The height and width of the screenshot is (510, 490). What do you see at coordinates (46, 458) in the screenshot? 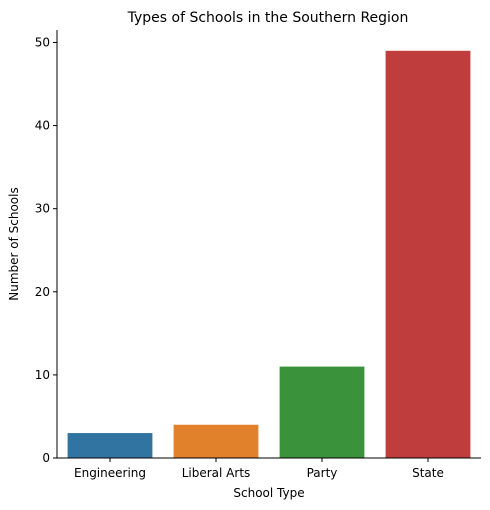
I see `y-tick-label: 0` at bounding box center [46, 458].